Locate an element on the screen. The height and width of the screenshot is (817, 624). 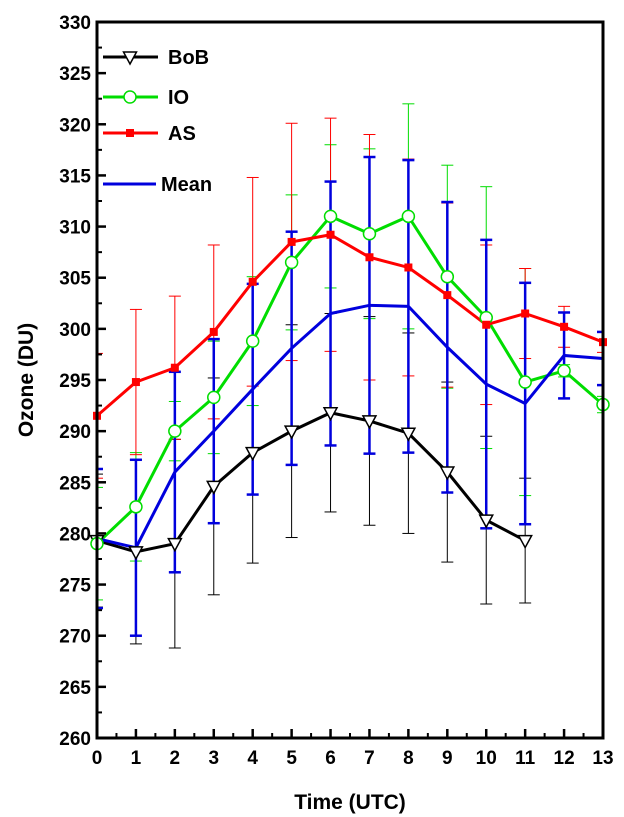
legend-entry-as: AS is located at coordinates (149, 134).